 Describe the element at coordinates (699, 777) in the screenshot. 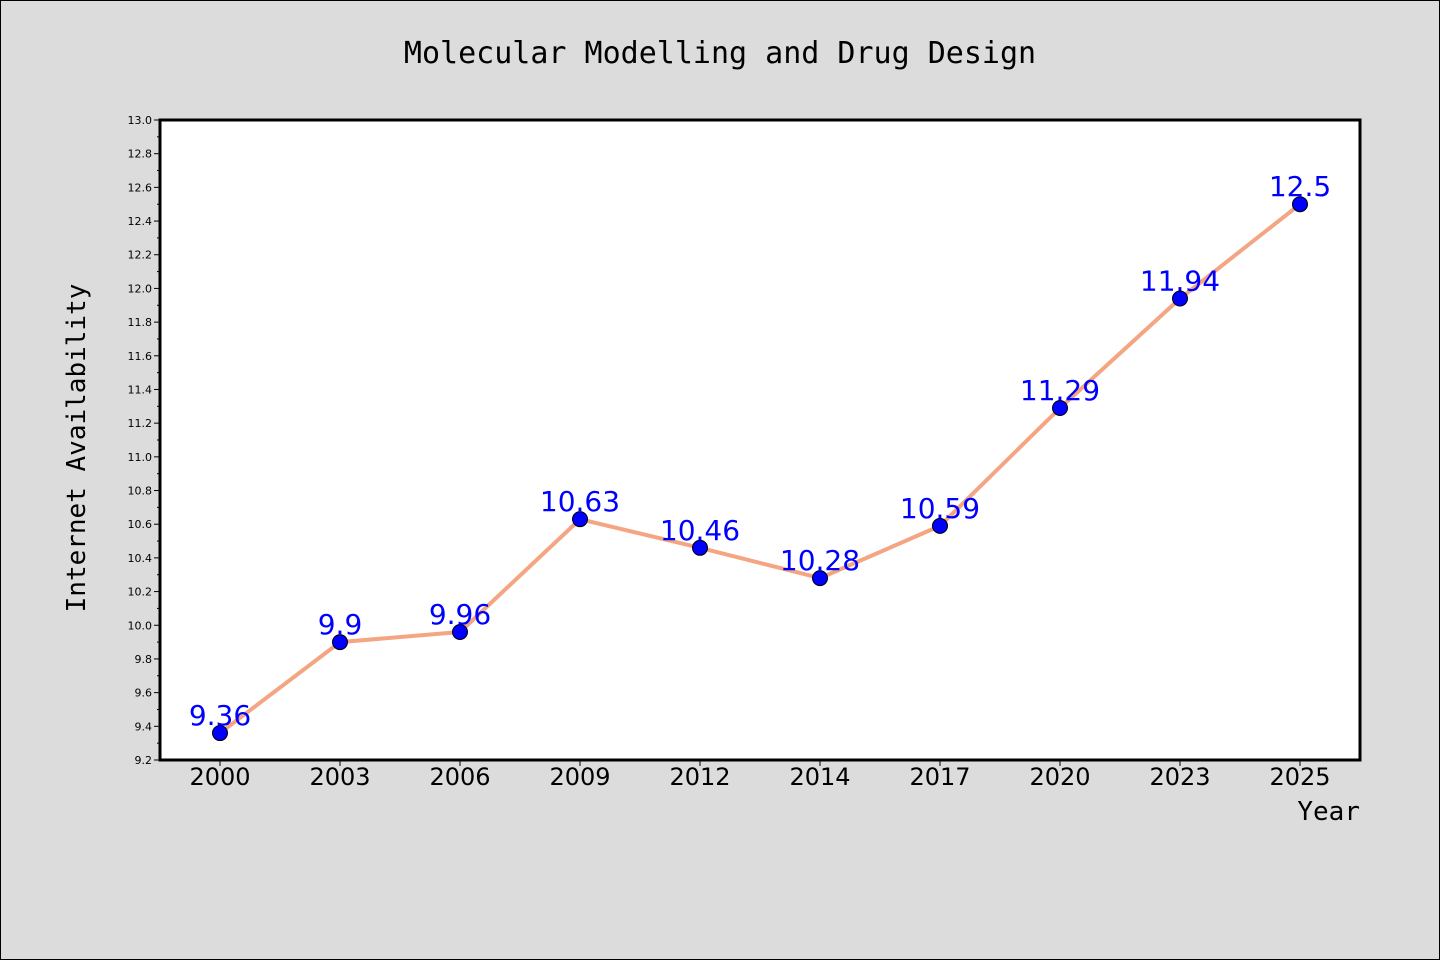

I see `x-tick-label: 2012` at that location.